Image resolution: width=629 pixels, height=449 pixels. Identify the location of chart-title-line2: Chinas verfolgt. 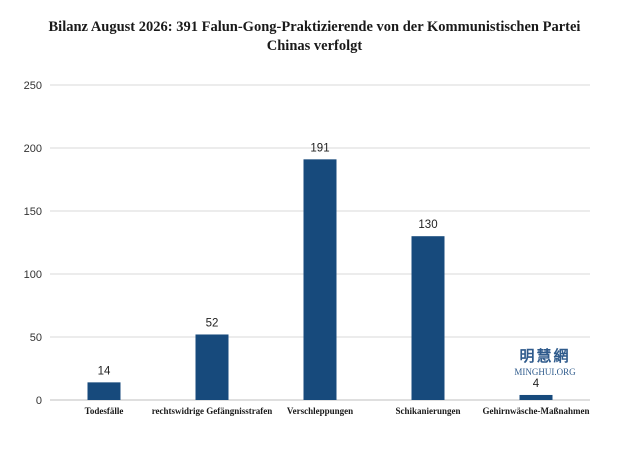
(314, 46).